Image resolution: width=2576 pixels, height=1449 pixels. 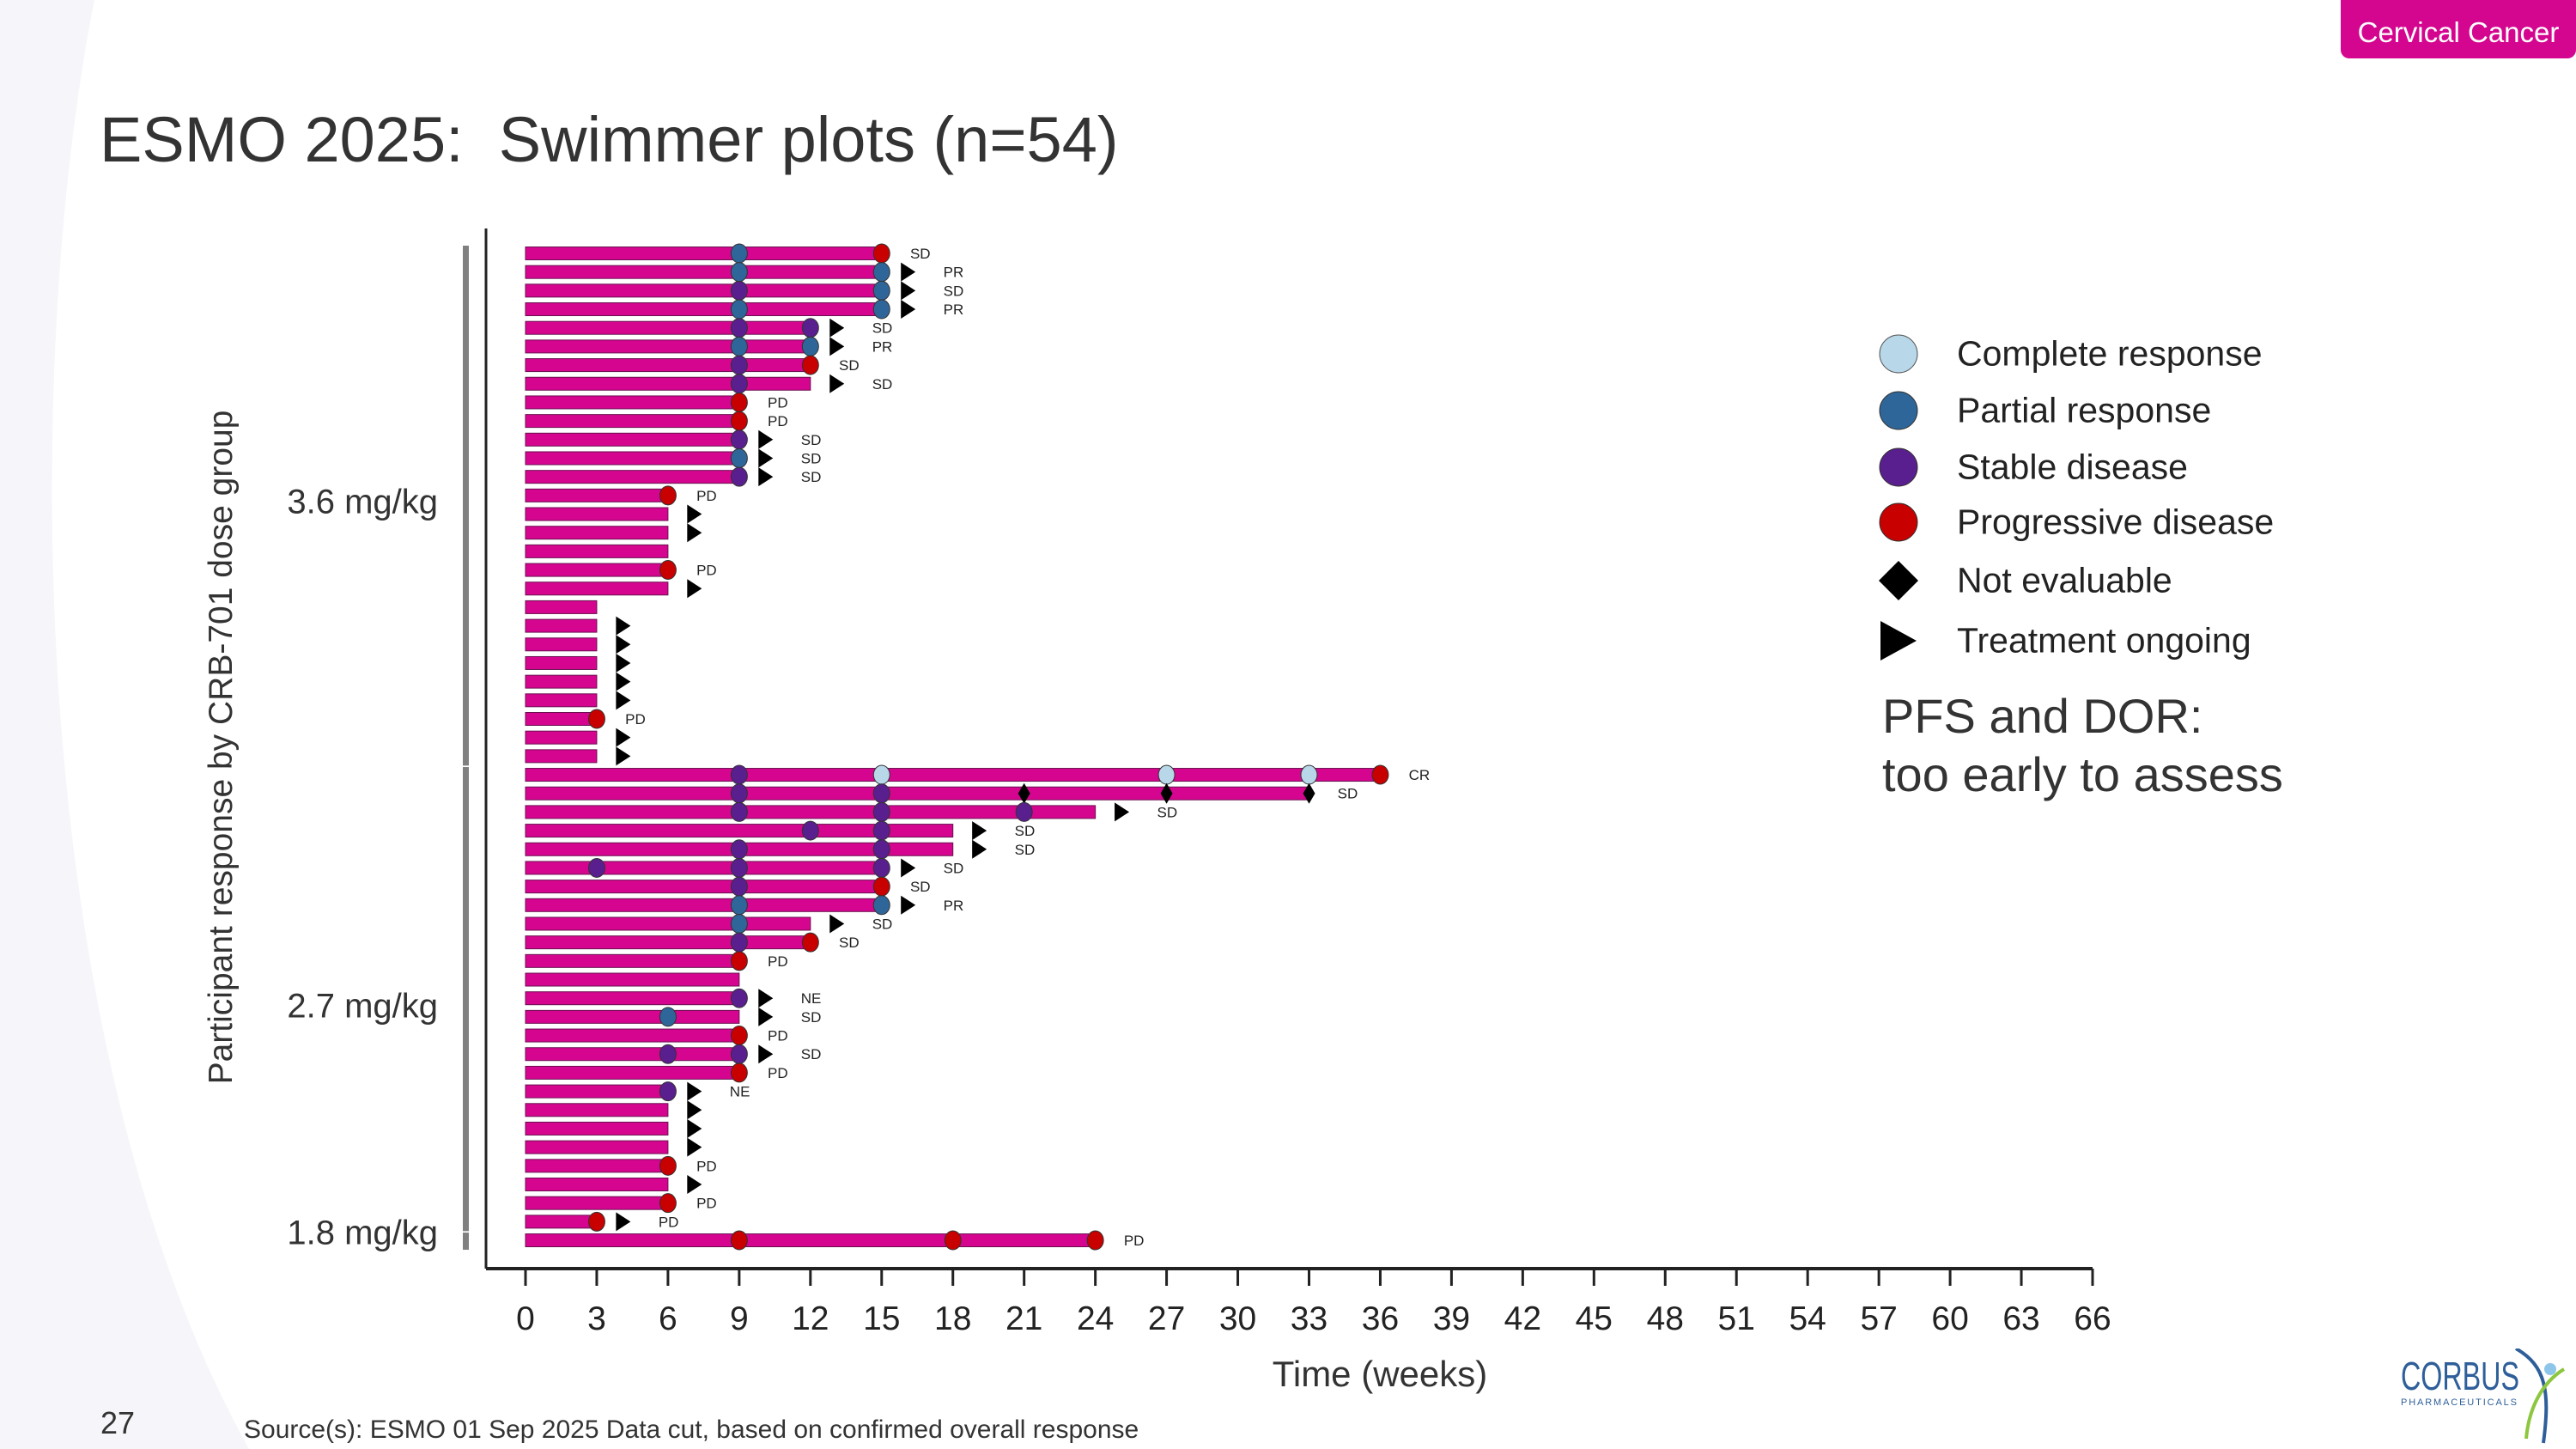 What do you see at coordinates (362, 1233) in the screenshot?
I see `group-label-1-8: 1.8 mg/kg` at bounding box center [362, 1233].